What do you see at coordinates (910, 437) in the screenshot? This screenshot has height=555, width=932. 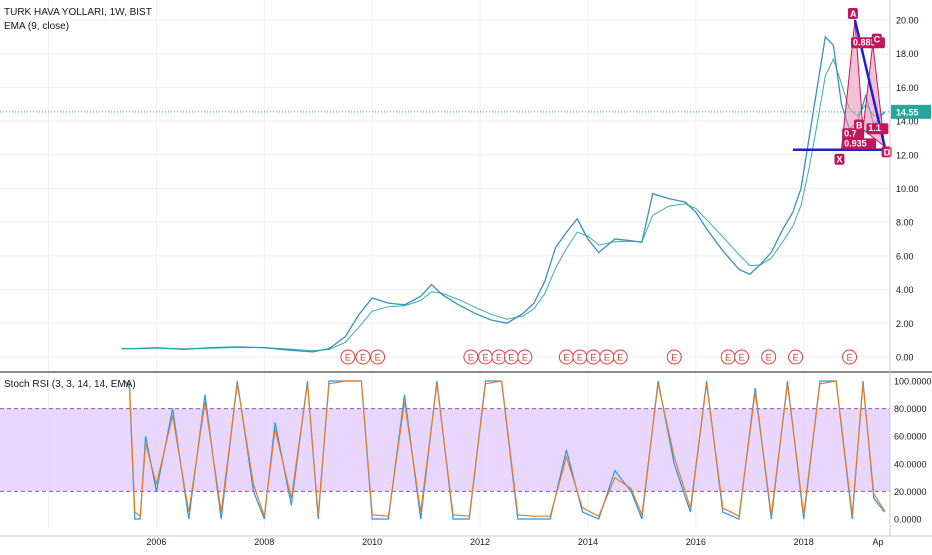 I see `rsi-tick-label: 60.0000` at bounding box center [910, 437].